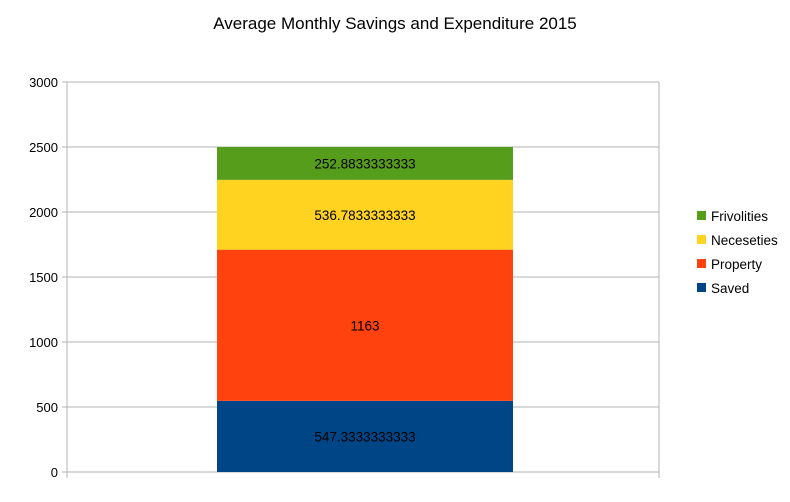 Image resolution: width=790 pixels, height=502 pixels. Describe the element at coordinates (701, 287) in the screenshot. I see `legend-swatch-saved` at that location.